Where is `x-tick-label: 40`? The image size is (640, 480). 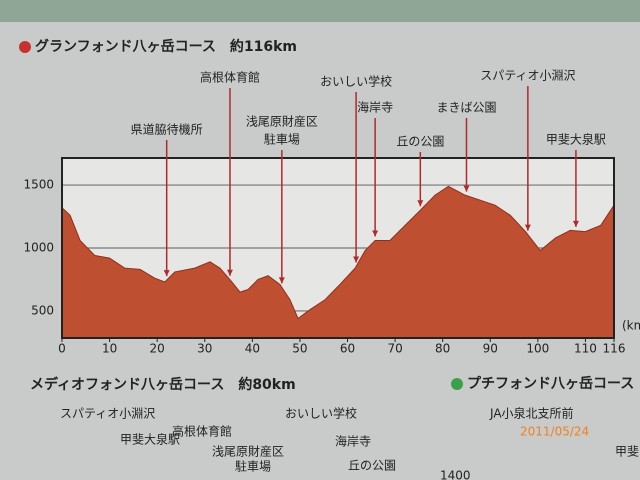
x-tick-label: 40 is located at coordinates (252, 349).